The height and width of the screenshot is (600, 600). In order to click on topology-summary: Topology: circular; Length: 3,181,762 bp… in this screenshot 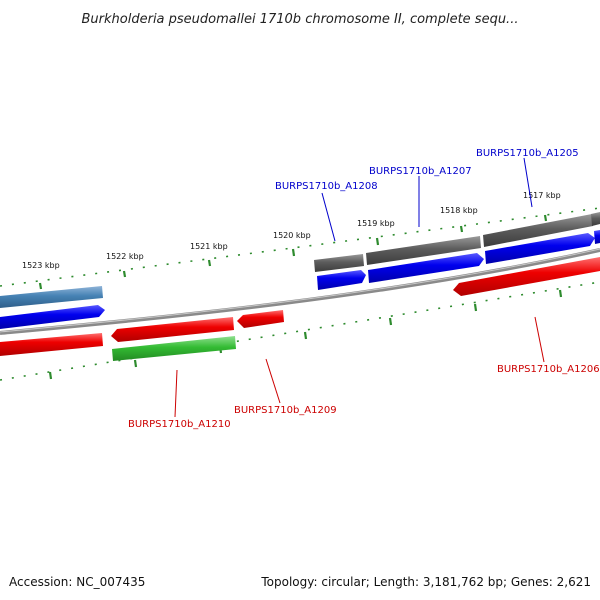, I will do `click(425, 582)`.